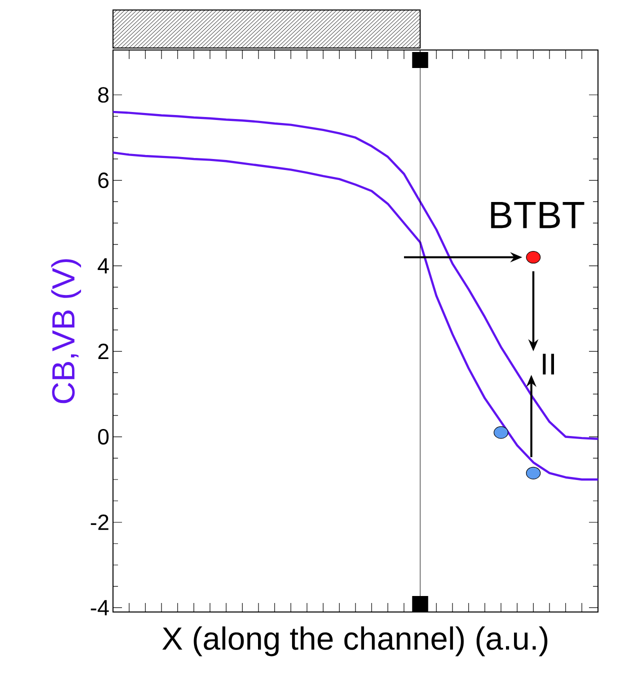 This screenshot has height=688, width=625. I want to click on y-tick-label: 8, so click(103, 95).